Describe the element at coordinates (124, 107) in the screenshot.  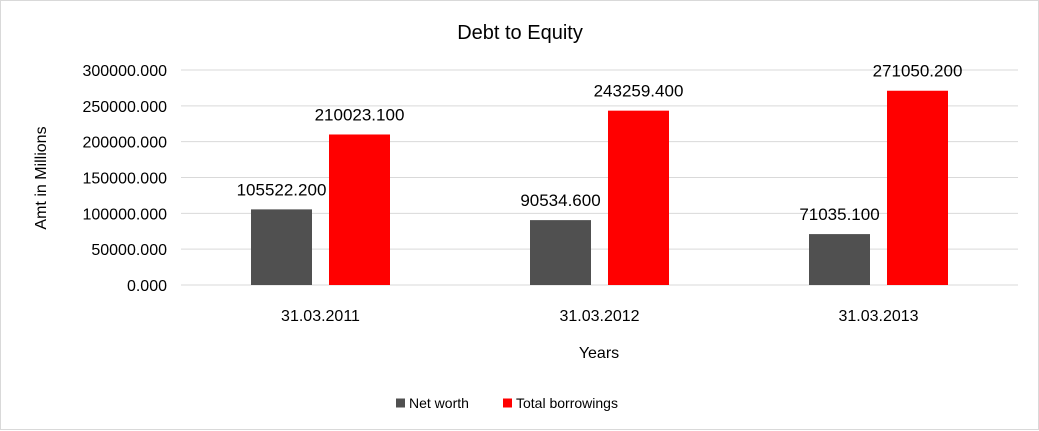
I see `y-tick-label: 250000.000` at that location.